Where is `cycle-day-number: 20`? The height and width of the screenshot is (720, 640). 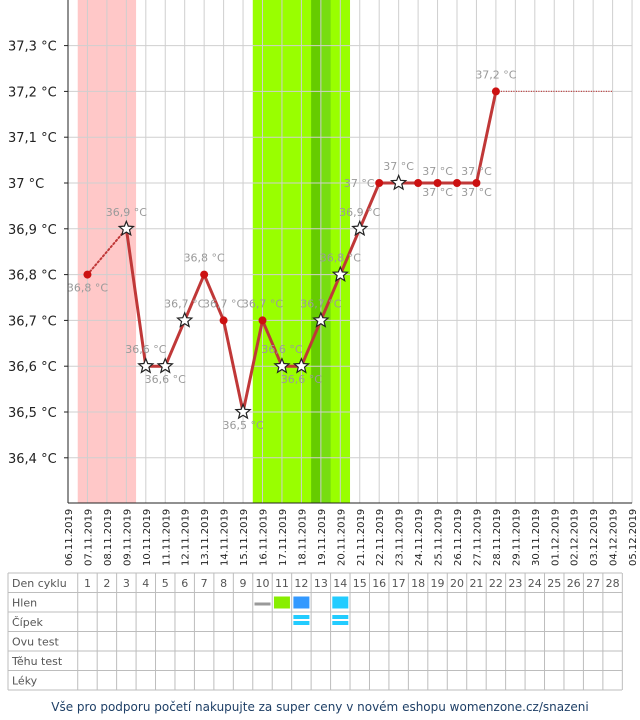 cycle-day-number: 20 is located at coordinates (457, 583).